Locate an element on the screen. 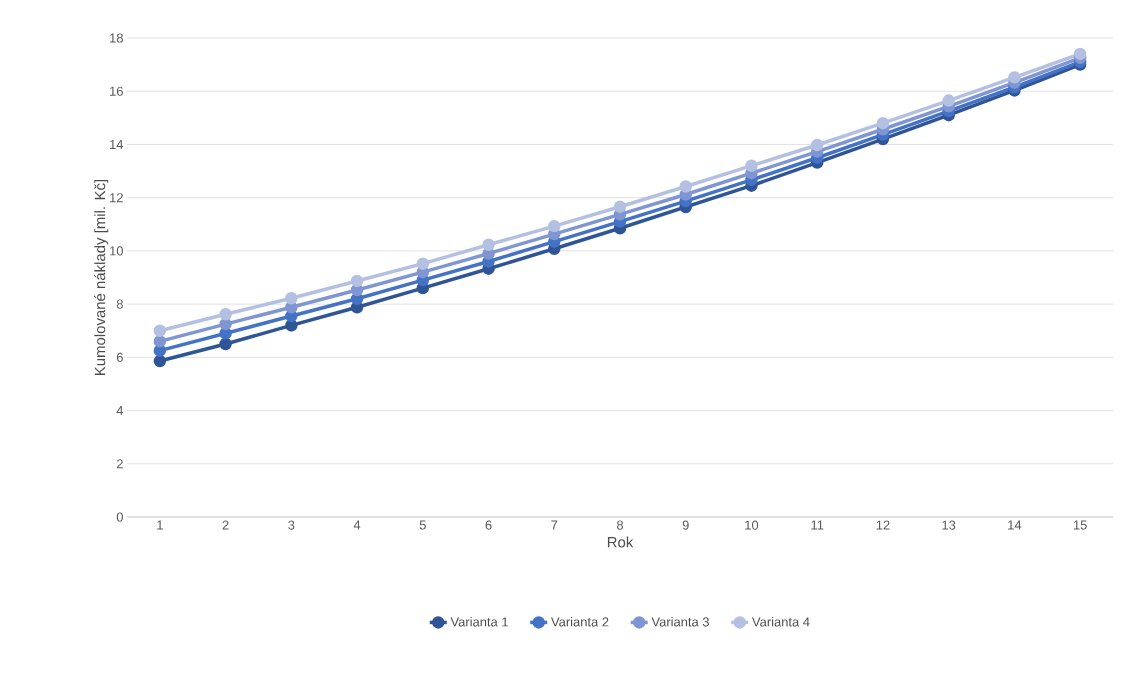  y-tick-label: 14 is located at coordinates (117, 144).